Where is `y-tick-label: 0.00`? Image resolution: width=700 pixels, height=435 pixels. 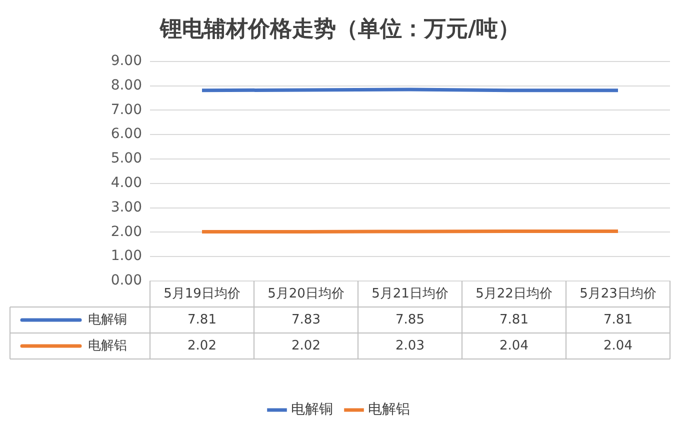
y-tick-label: 0.00 is located at coordinates (126, 280).